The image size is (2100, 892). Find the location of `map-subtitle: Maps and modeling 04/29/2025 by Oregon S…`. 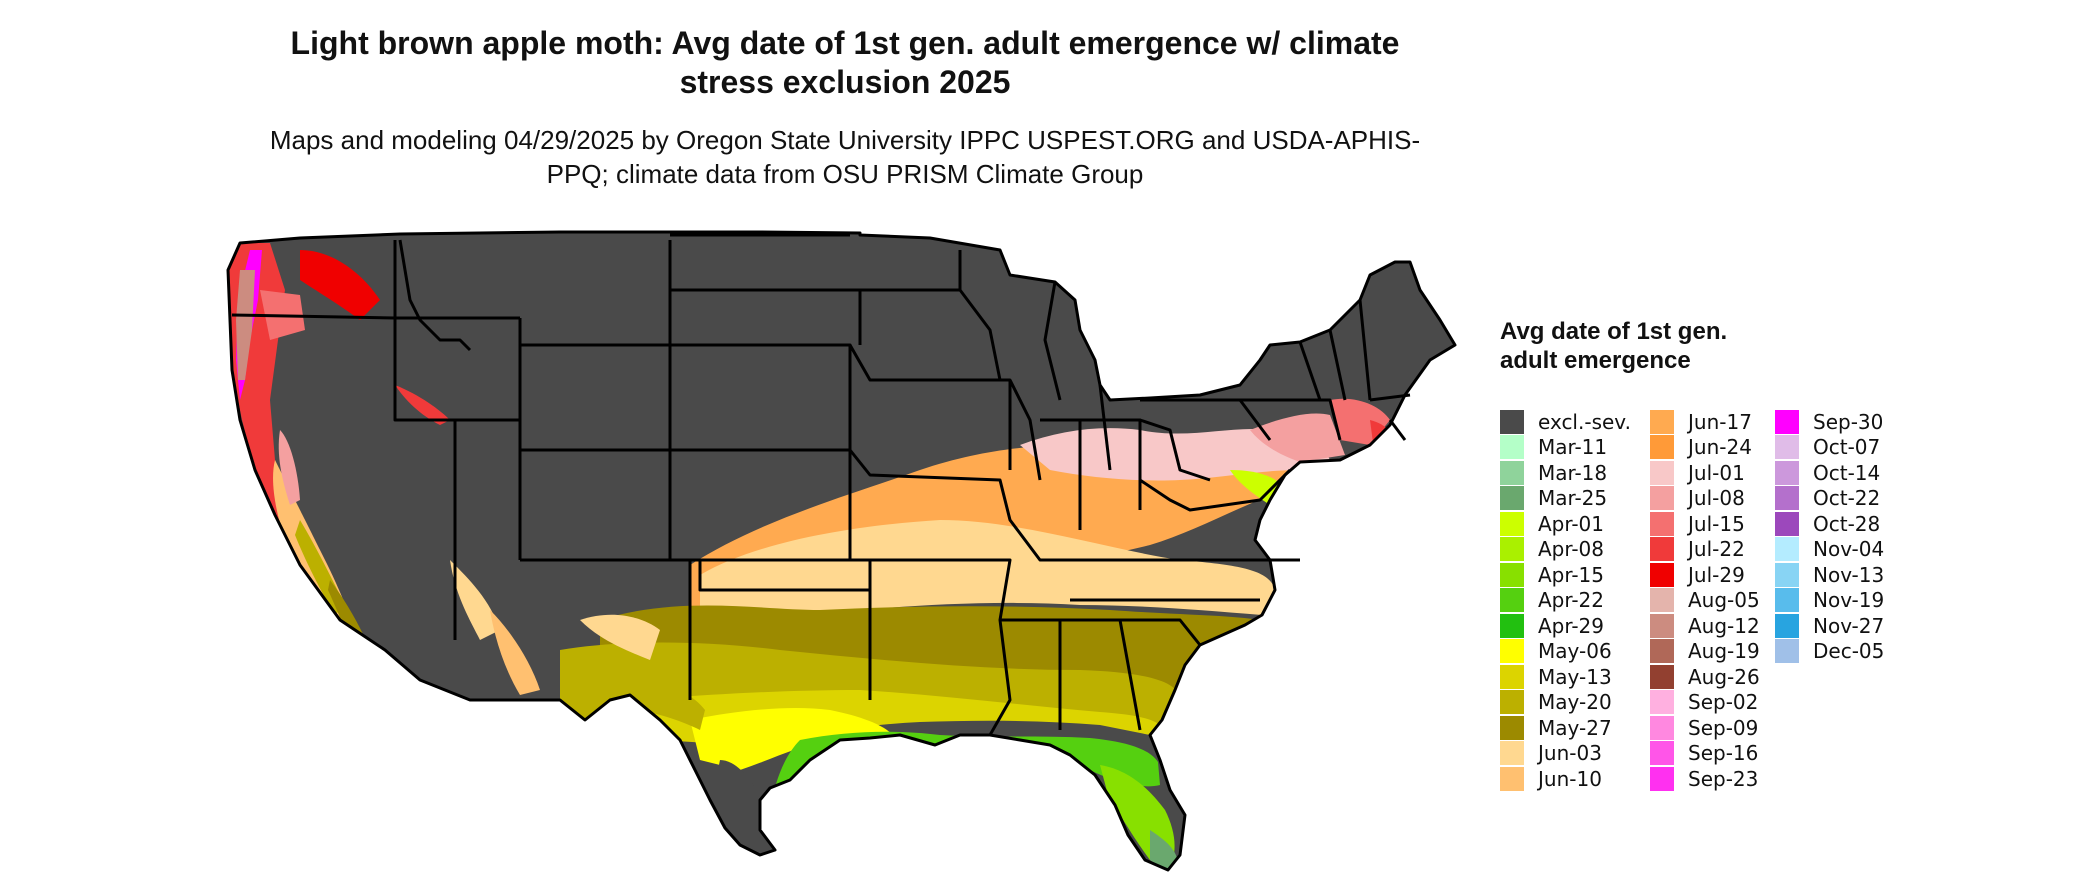

map-subtitle: Maps and modeling 04/29/2025 by Oregon S… is located at coordinates (845, 157).